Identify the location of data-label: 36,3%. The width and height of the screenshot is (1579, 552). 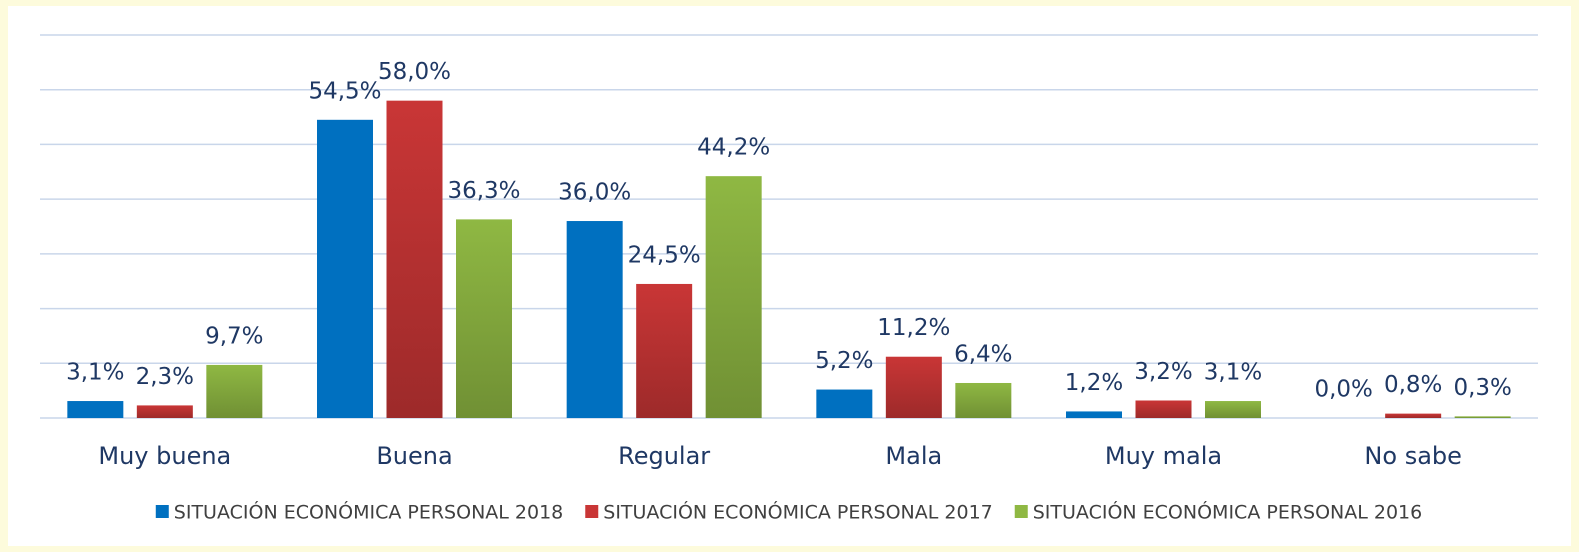
(483, 191).